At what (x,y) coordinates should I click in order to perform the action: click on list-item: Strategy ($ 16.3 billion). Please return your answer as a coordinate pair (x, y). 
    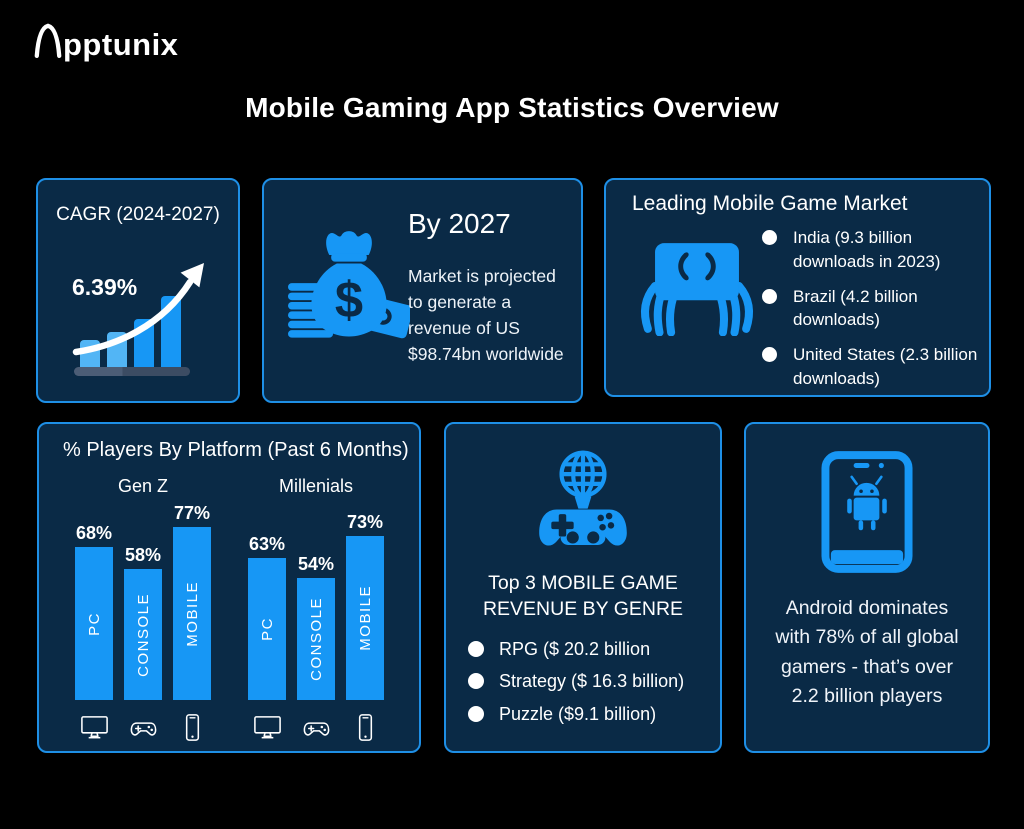
    Looking at the image, I should click on (588, 681).